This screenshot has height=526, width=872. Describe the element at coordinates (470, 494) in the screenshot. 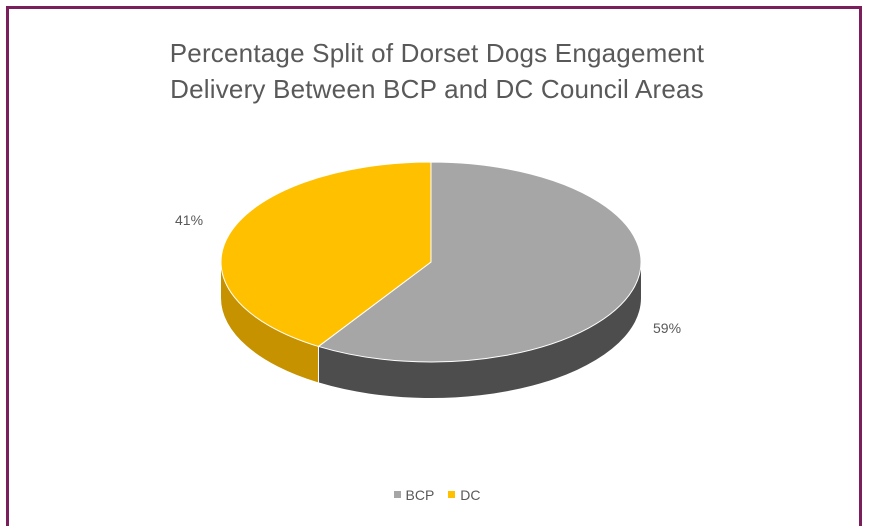

I see `legend-label-dc: DC` at that location.